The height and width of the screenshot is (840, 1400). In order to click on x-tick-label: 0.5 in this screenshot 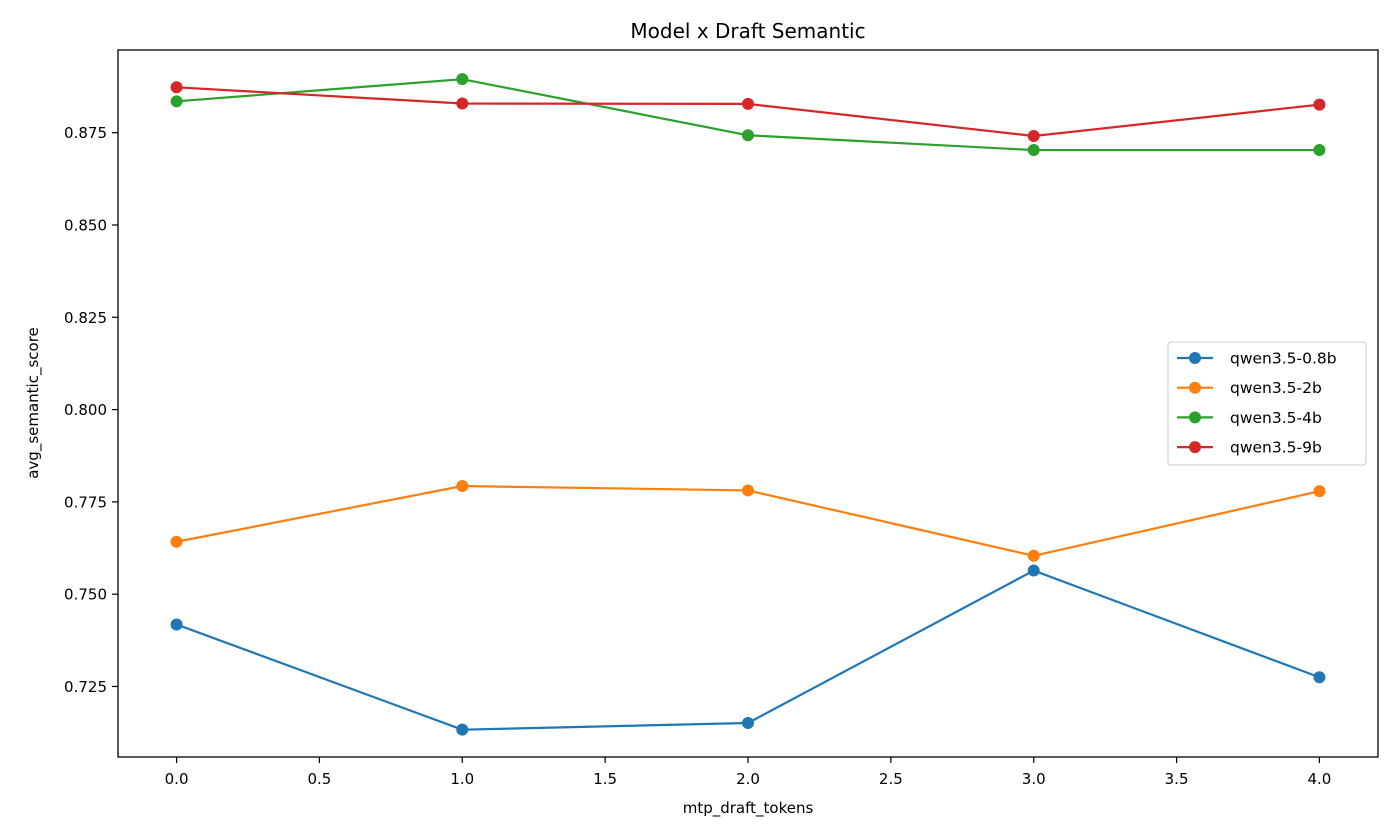, I will do `click(319, 779)`.